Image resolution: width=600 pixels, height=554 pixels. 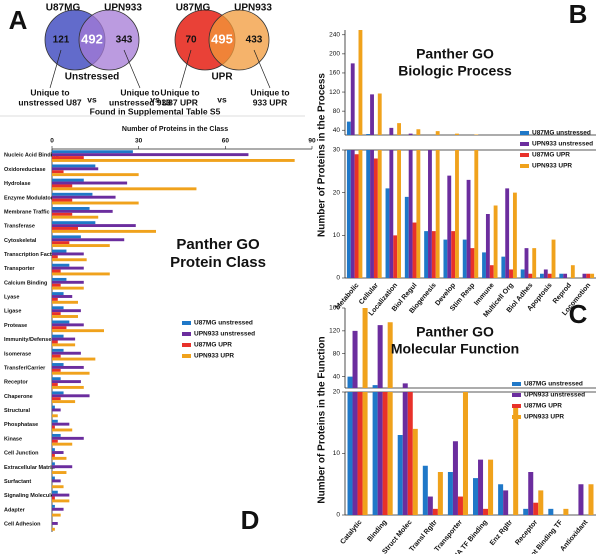 I want to click on venn-set-label: U87MG, so click(x=193, y=8).